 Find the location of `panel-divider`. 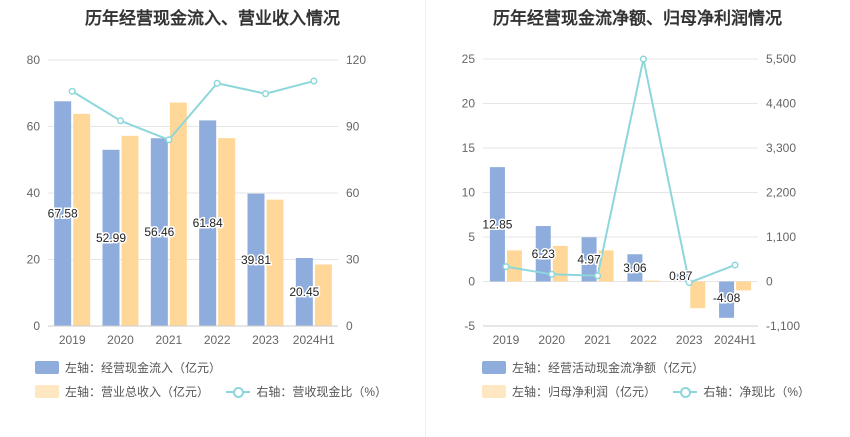

panel-divider is located at coordinates (425, 218).